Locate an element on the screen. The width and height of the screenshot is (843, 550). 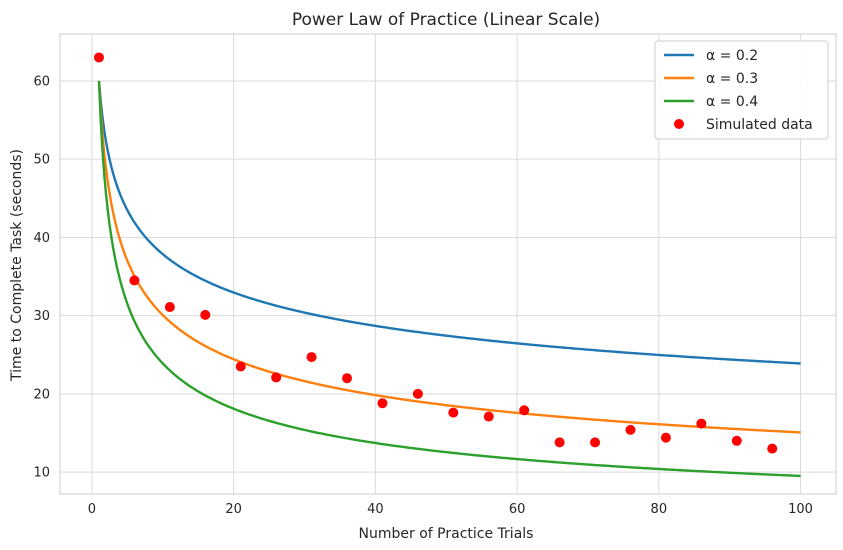
legend-label-scatter: Simulated data is located at coordinates (759, 125).